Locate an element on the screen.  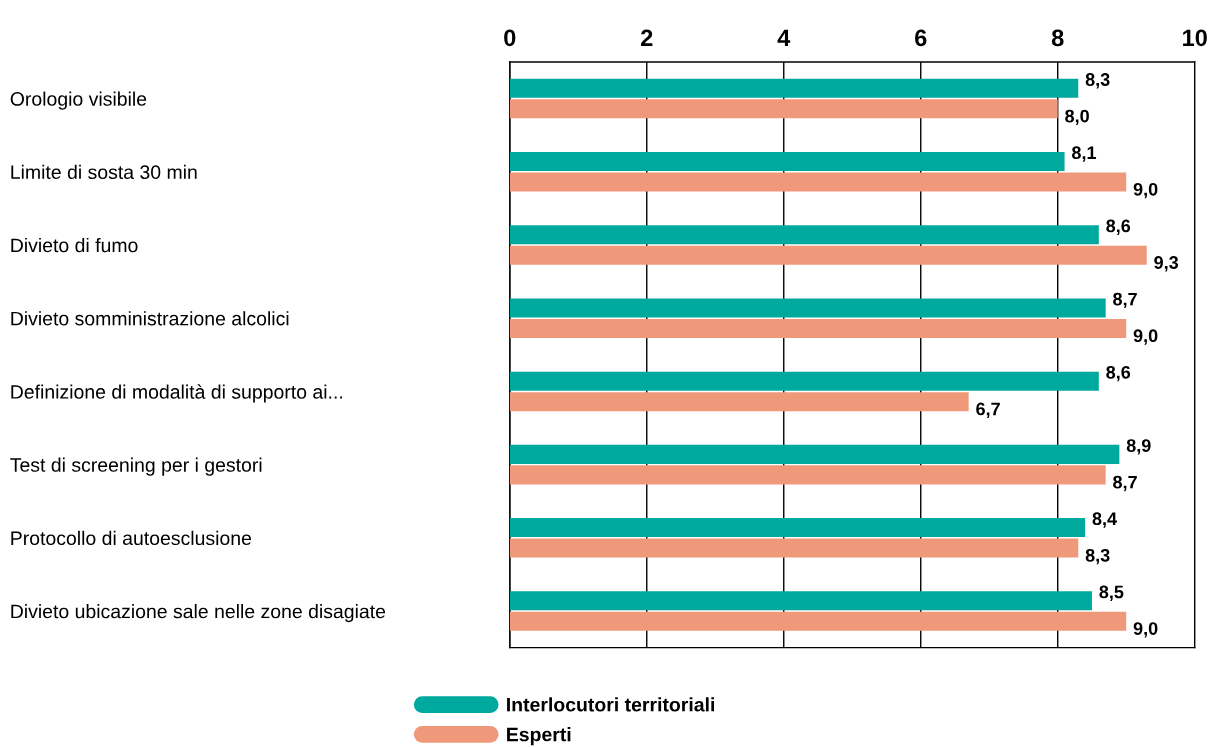
y-tick-label: Divieto di fumo is located at coordinates (74, 245).